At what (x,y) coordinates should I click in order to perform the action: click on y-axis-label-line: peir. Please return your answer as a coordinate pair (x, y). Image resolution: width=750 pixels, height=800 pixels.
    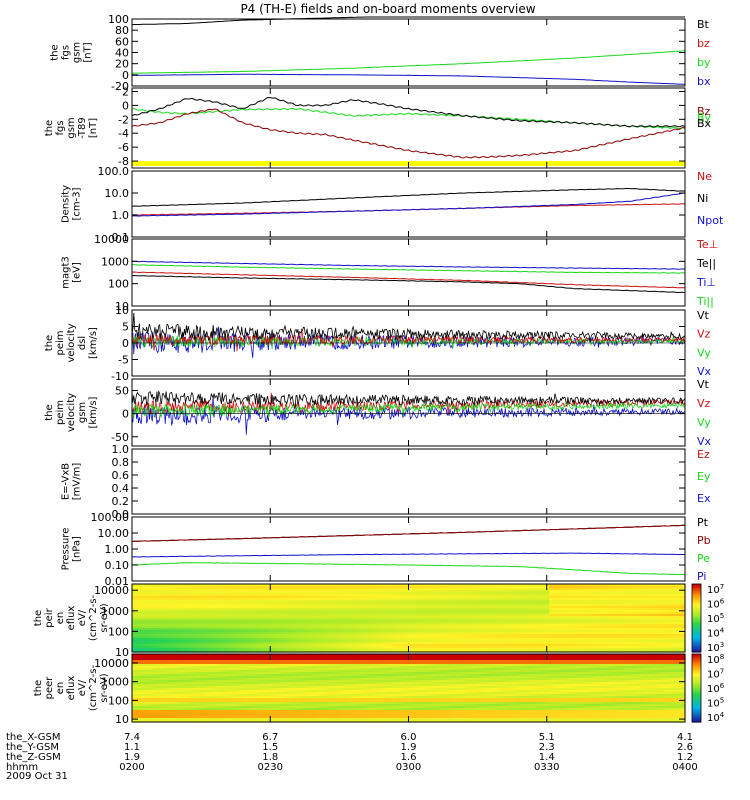
    Looking at the image, I should click on (49, 617).